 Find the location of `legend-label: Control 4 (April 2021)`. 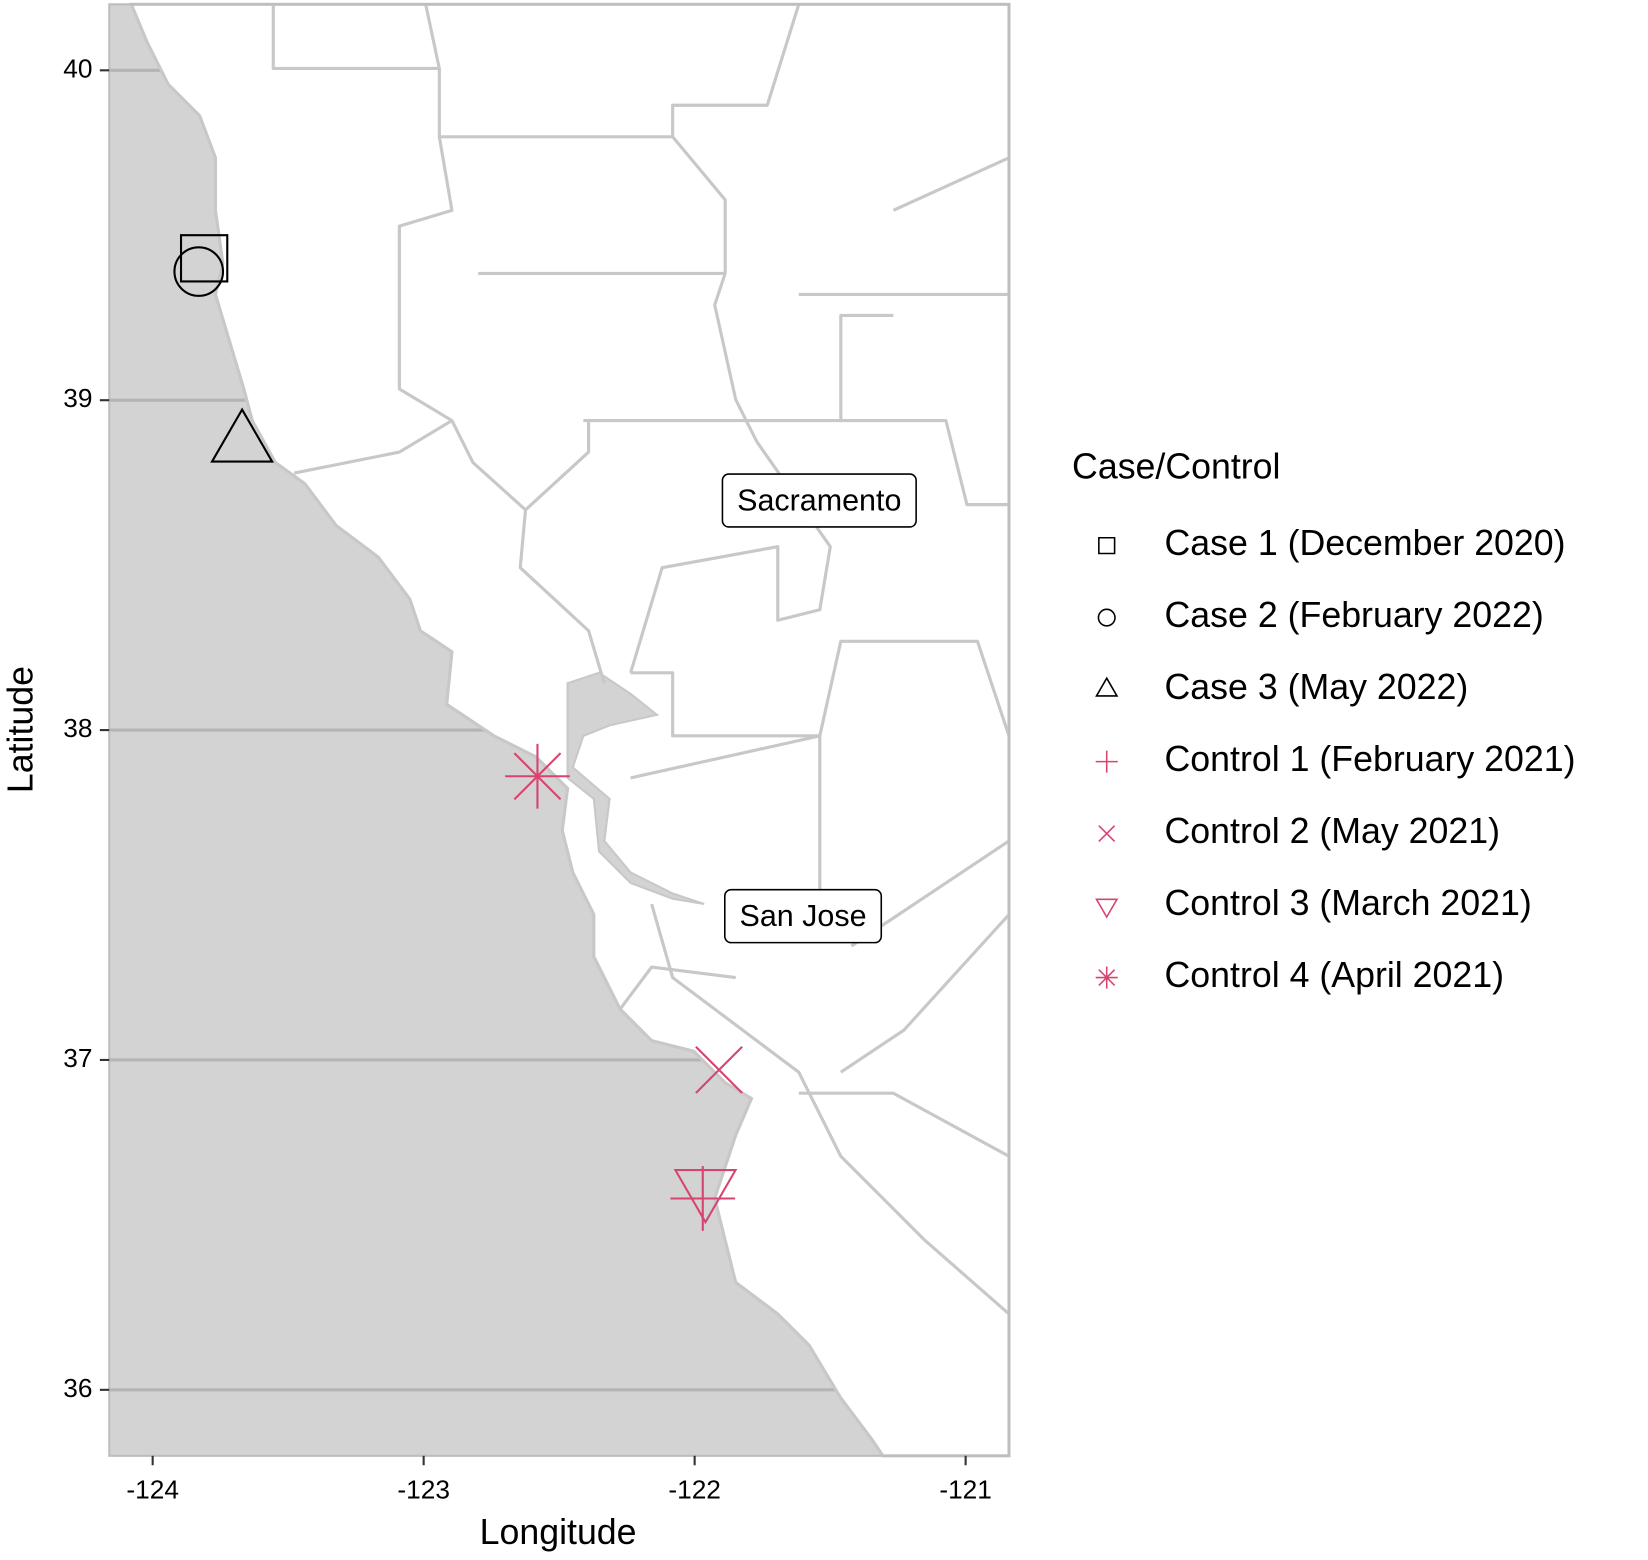

legend-label: Control 4 (April 2021) is located at coordinates (1335, 975).